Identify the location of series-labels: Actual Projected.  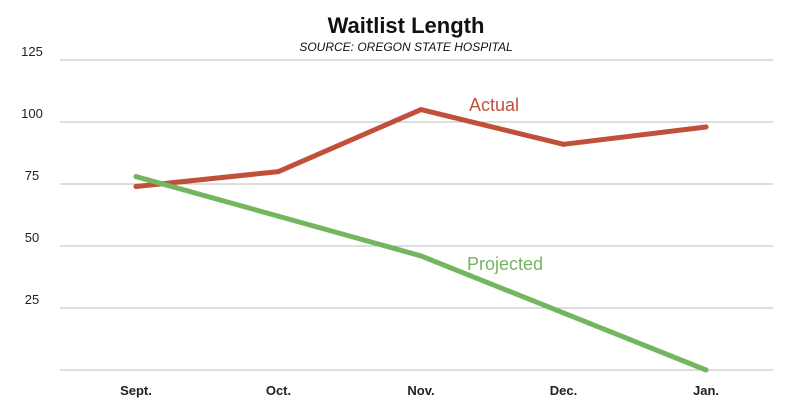
(505, 184).